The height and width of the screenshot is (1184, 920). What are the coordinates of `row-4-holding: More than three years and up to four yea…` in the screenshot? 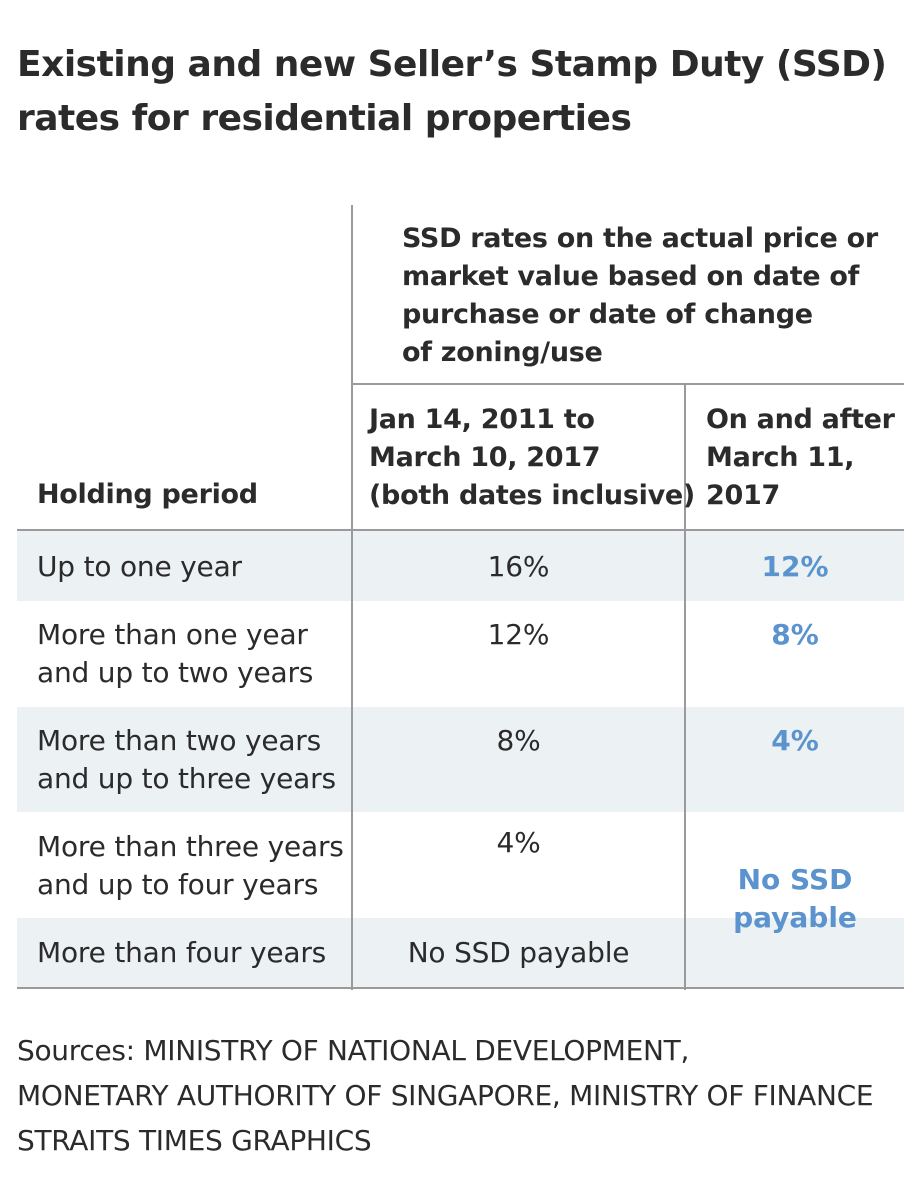 It's located at (192, 866).